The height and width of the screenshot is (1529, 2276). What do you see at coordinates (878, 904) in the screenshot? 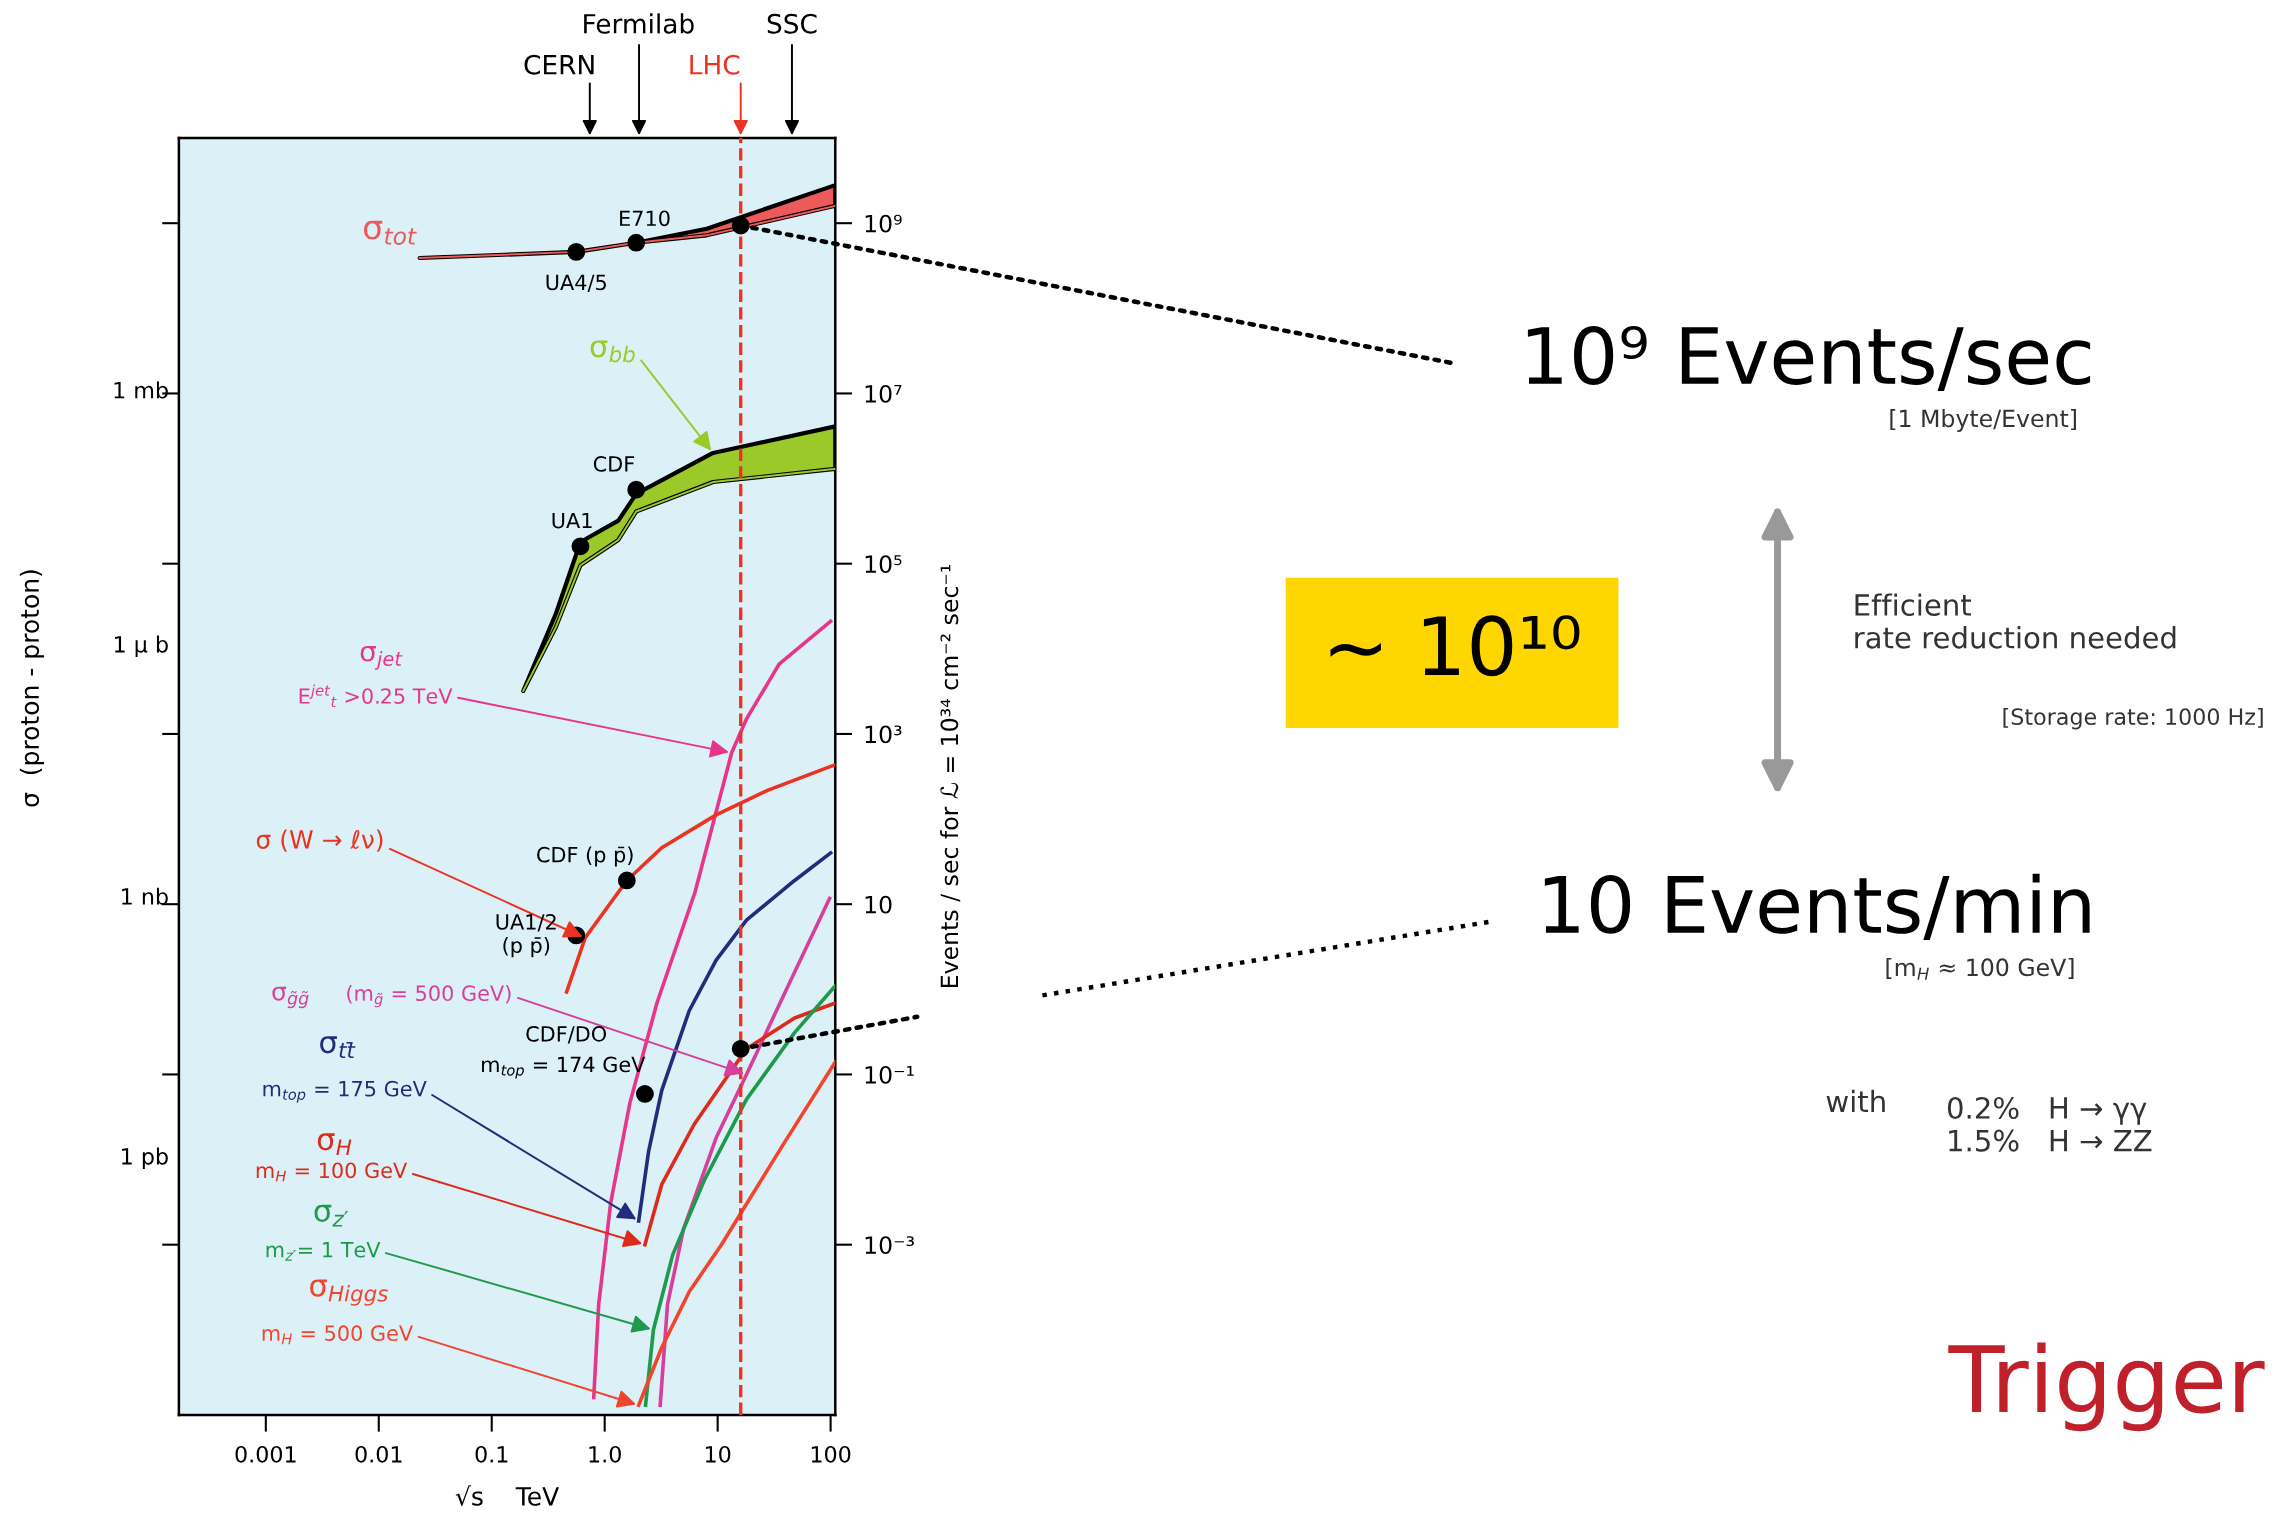
I see `y-tick-label: 10` at bounding box center [878, 904].